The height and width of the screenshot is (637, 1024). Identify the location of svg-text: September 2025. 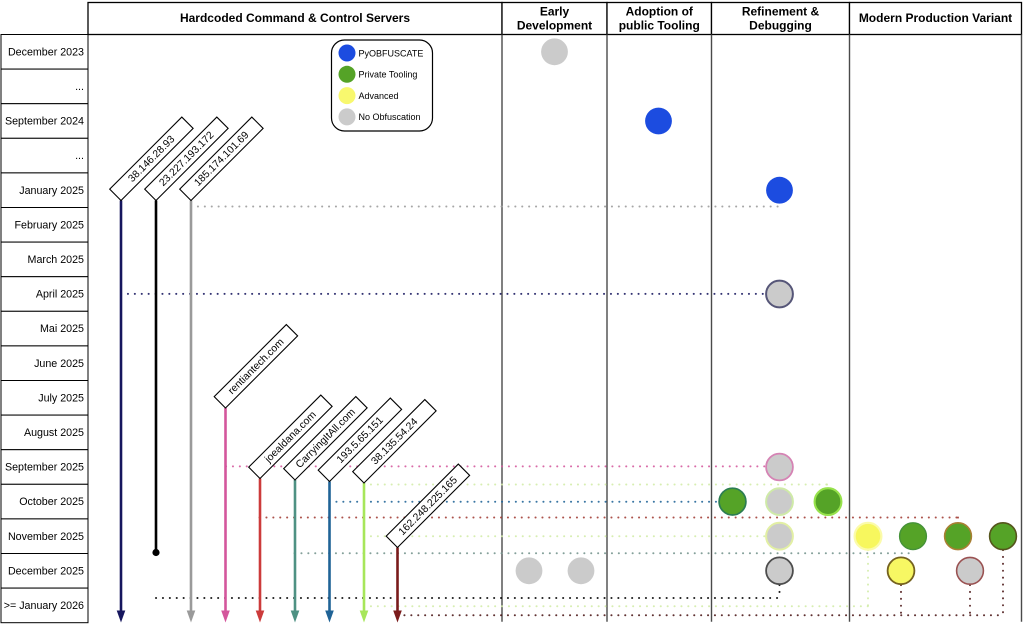
(44, 468).